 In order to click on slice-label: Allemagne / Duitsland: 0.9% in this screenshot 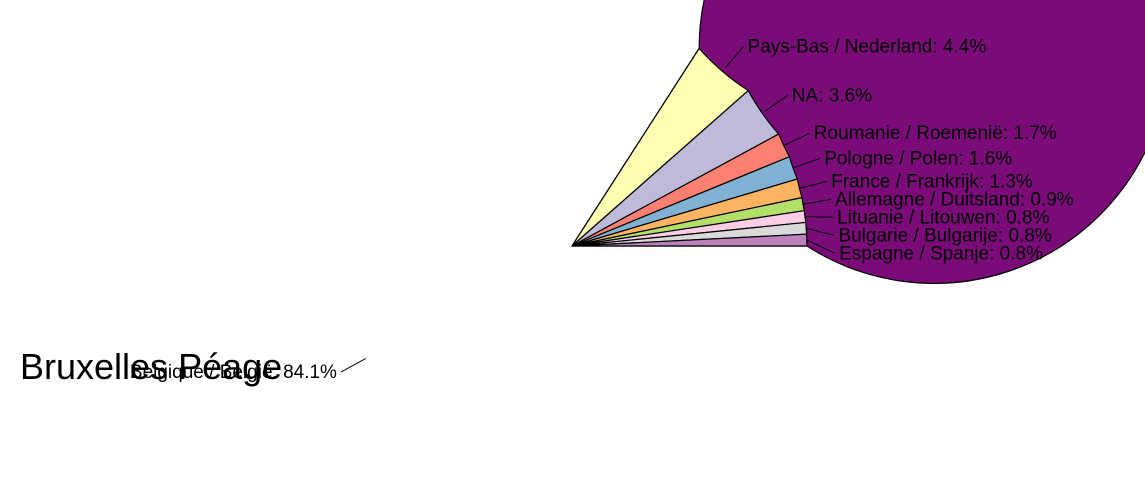, I will do `click(954, 199)`.